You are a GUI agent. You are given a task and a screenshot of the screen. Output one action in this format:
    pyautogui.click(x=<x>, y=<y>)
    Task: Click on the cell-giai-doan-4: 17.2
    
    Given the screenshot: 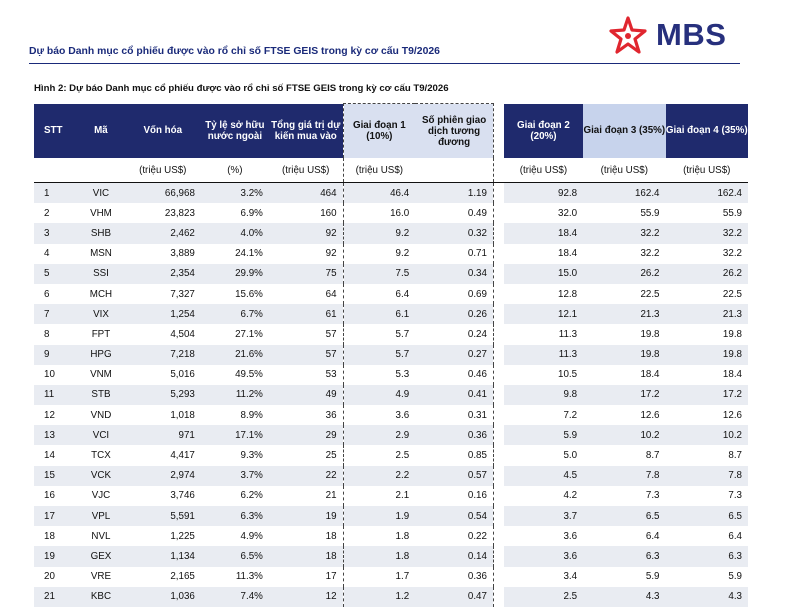 What is the action you would take?
    pyautogui.click(x=706, y=395)
    